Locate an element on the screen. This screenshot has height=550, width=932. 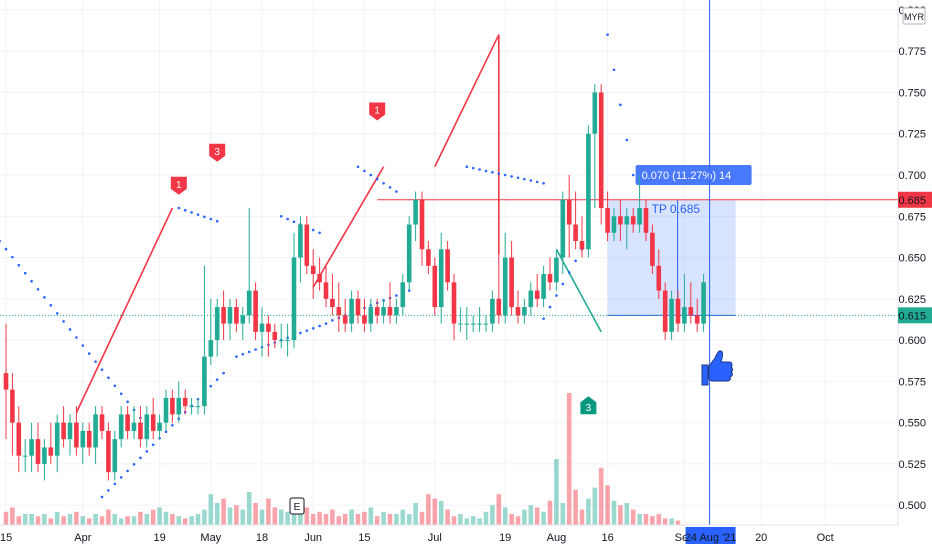
events-icon-label: E is located at coordinates (297, 507).